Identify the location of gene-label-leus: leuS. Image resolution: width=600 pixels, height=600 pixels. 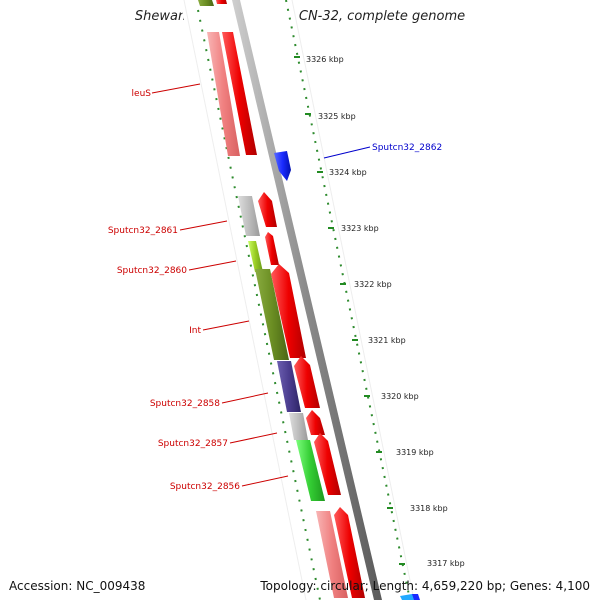
(142, 94).